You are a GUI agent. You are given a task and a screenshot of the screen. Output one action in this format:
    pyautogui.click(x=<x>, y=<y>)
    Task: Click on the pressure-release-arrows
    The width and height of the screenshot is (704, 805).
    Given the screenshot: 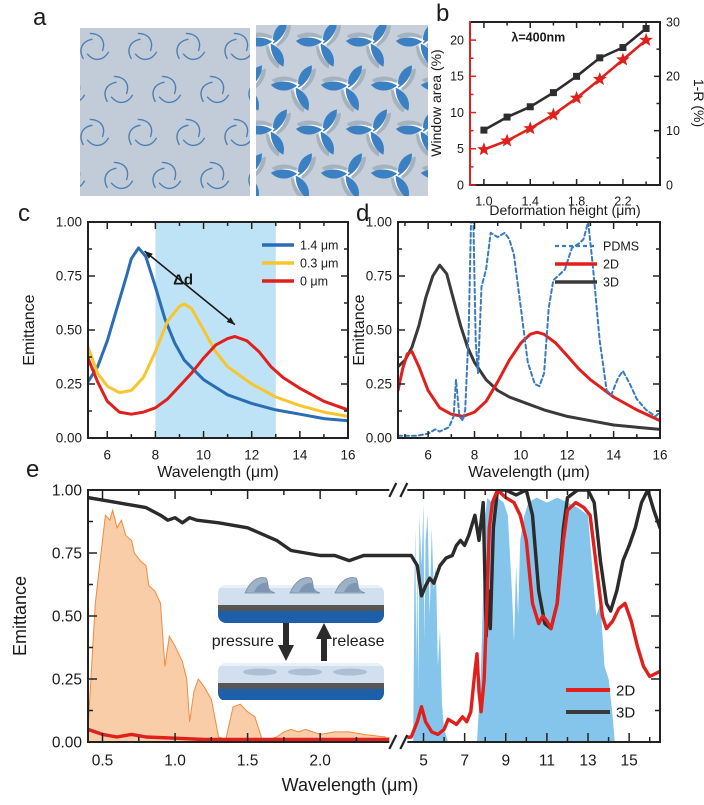 What is the action you would take?
    pyautogui.click(x=305, y=642)
    